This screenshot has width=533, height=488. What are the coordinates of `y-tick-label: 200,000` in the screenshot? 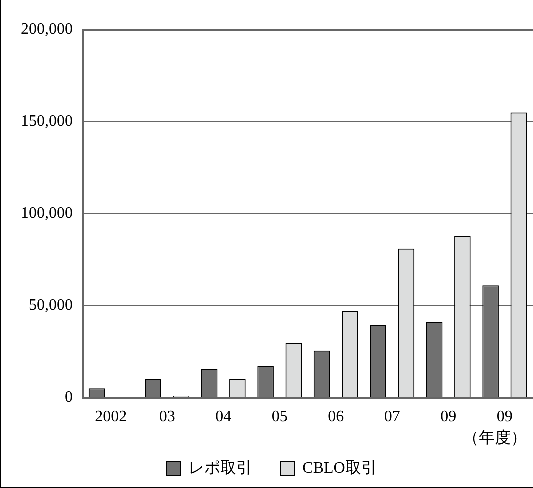 It's located at (47, 29).